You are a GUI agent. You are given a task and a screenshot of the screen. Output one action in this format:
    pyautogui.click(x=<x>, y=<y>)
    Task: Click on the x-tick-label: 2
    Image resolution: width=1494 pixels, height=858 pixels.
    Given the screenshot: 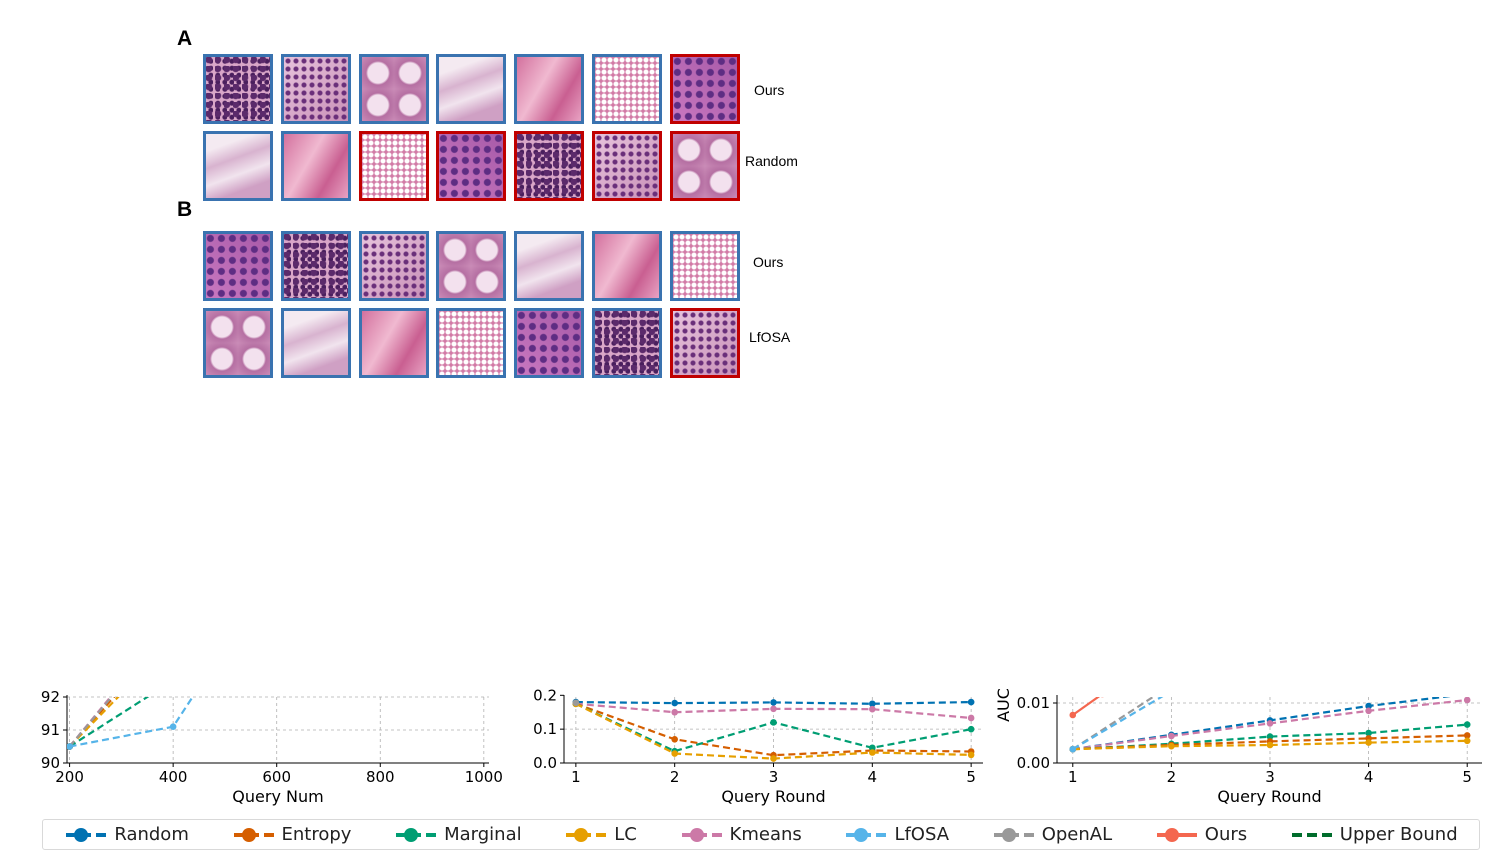 What is the action you would take?
    pyautogui.click(x=1172, y=777)
    